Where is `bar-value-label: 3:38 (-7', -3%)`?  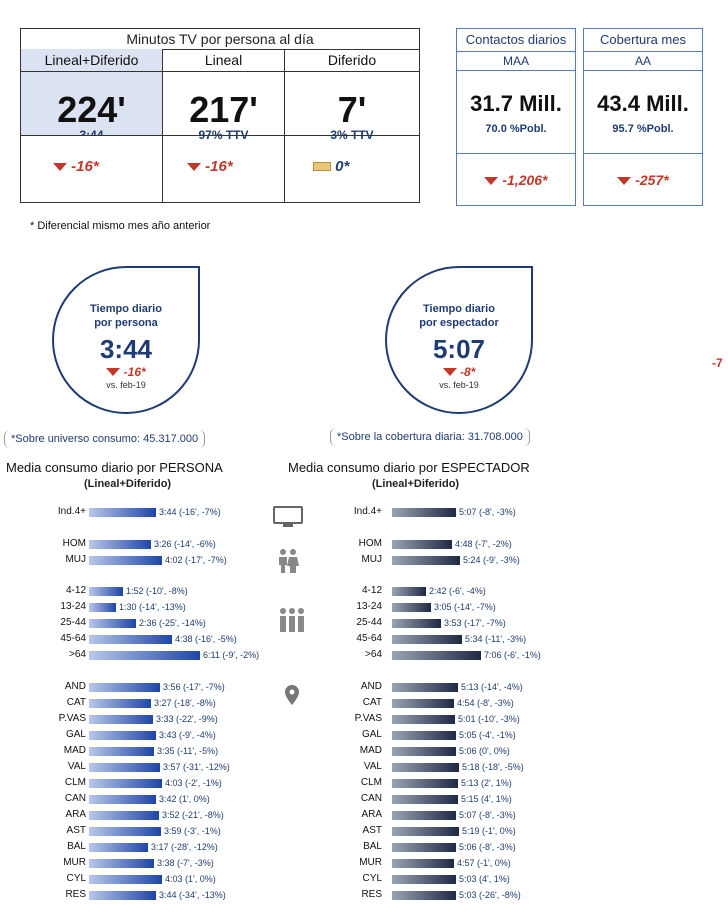 bar-value-label: 3:38 (-7', -3%) is located at coordinates (185, 863).